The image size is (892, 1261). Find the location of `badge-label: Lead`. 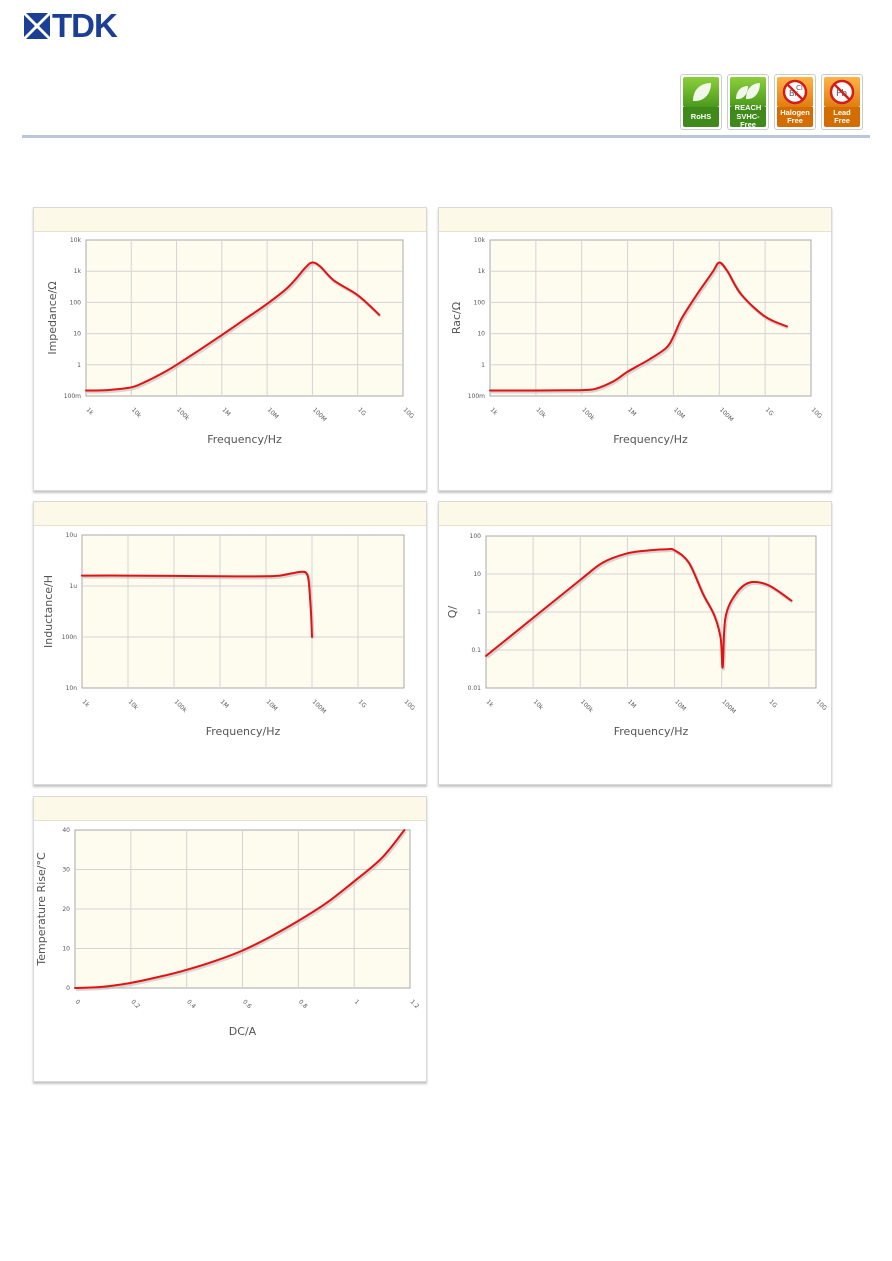

badge-label: Lead is located at coordinates (842, 112).